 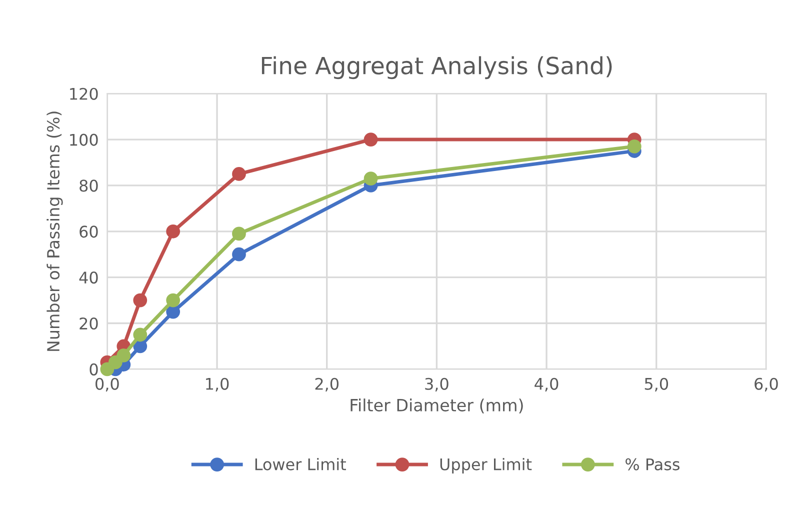 What do you see at coordinates (107, 385) in the screenshot?
I see `x-tick-label: 0,0` at bounding box center [107, 385].